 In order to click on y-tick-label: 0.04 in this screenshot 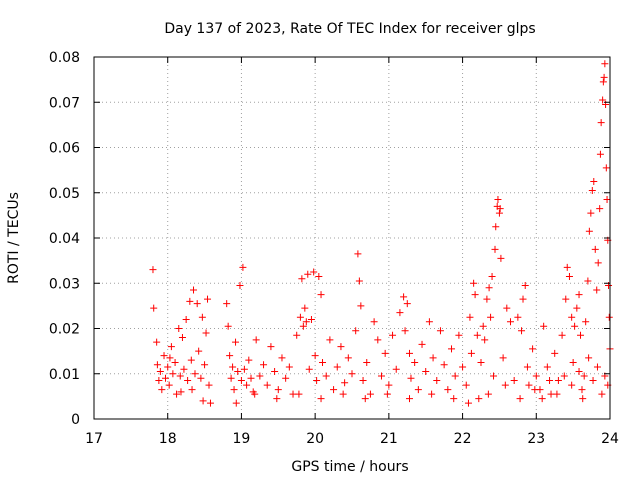, I will do `click(64, 239)`.